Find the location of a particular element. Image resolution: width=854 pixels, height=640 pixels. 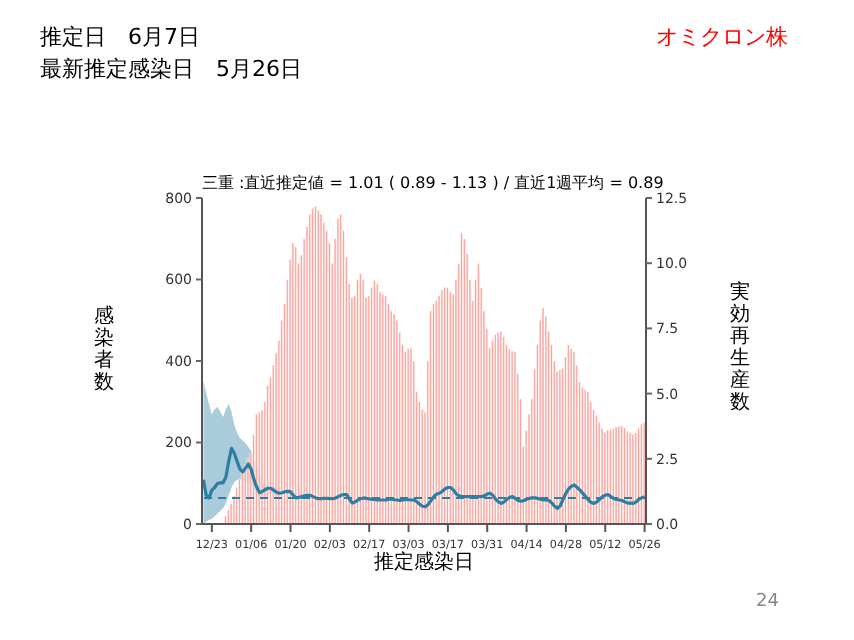

text: 最新推定感染日 5月26日 is located at coordinates (171, 69).